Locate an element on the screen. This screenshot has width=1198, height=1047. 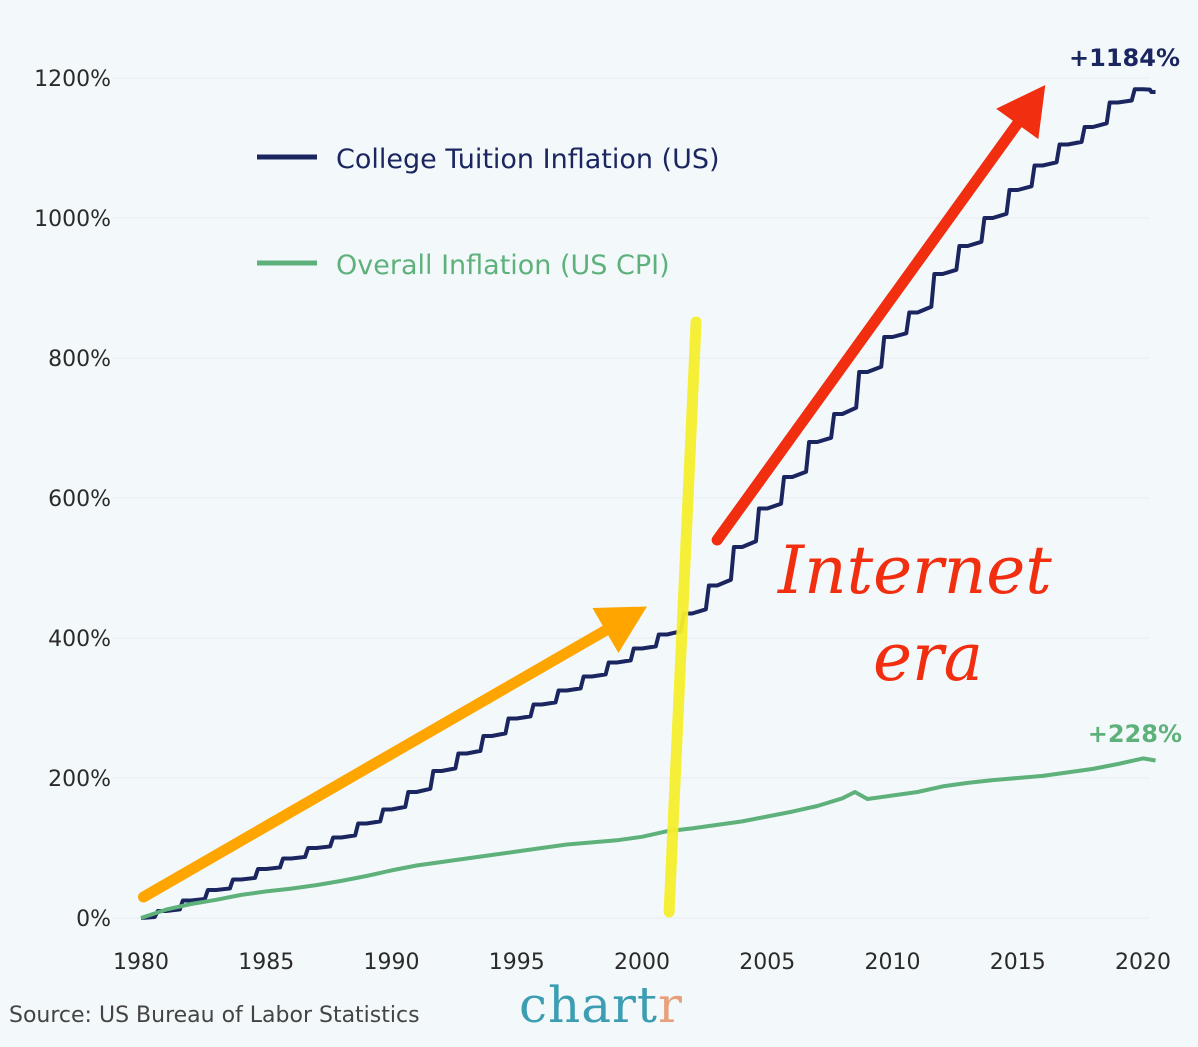
x-tick-label: 2015 is located at coordinates (1018, 962).